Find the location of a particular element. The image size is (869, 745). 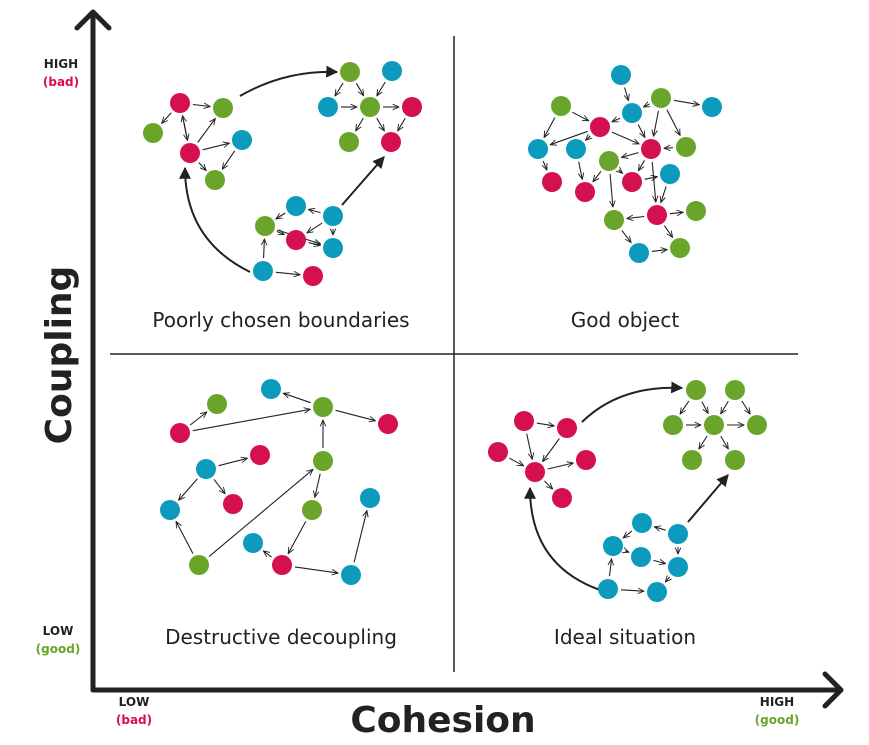

x-high-note: (good) is located at coordinates (777, 720).